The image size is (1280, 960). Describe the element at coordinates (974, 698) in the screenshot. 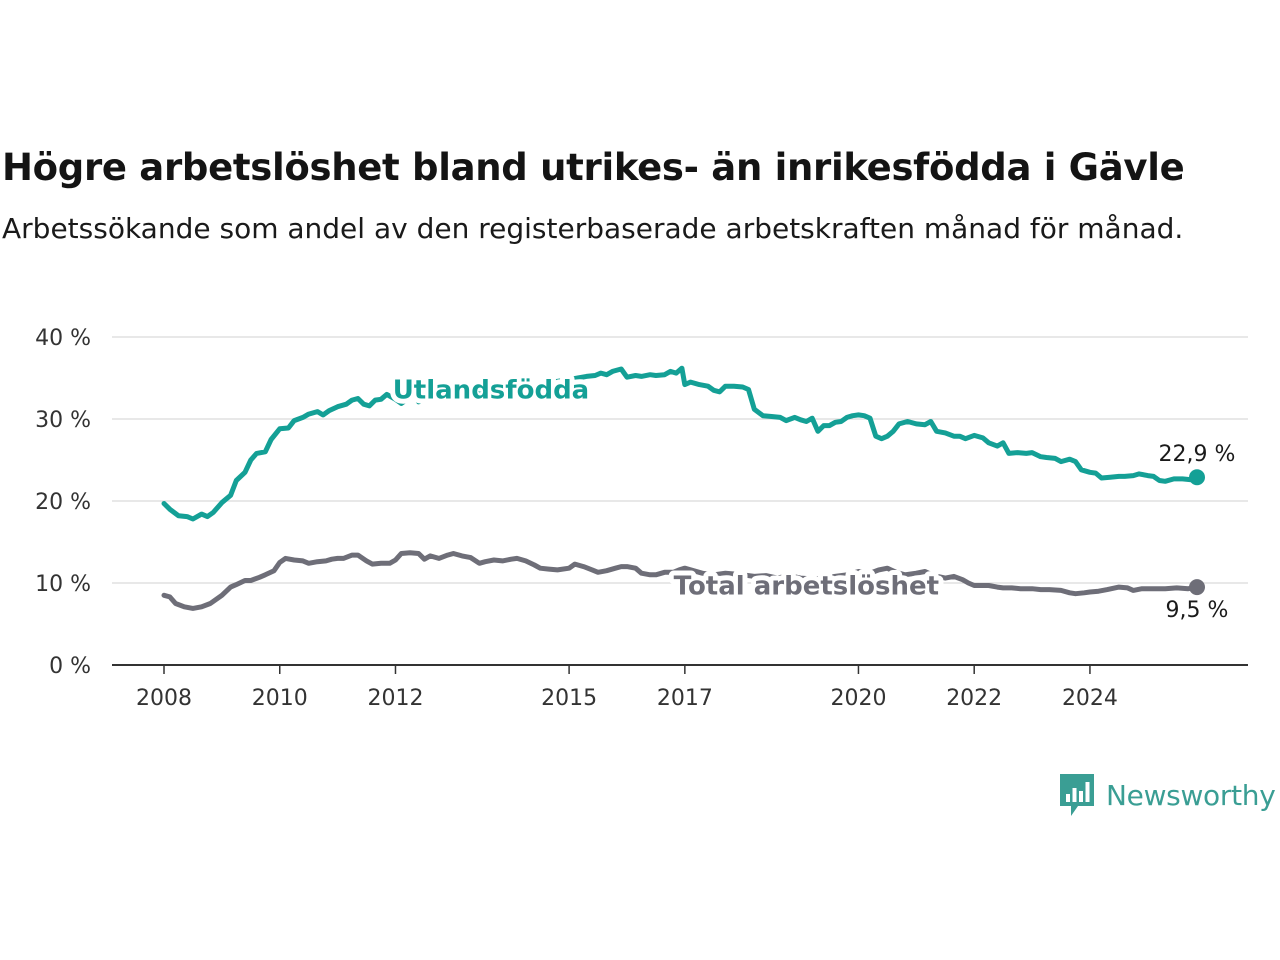

I see `x-tick-label: 2022` at that location.